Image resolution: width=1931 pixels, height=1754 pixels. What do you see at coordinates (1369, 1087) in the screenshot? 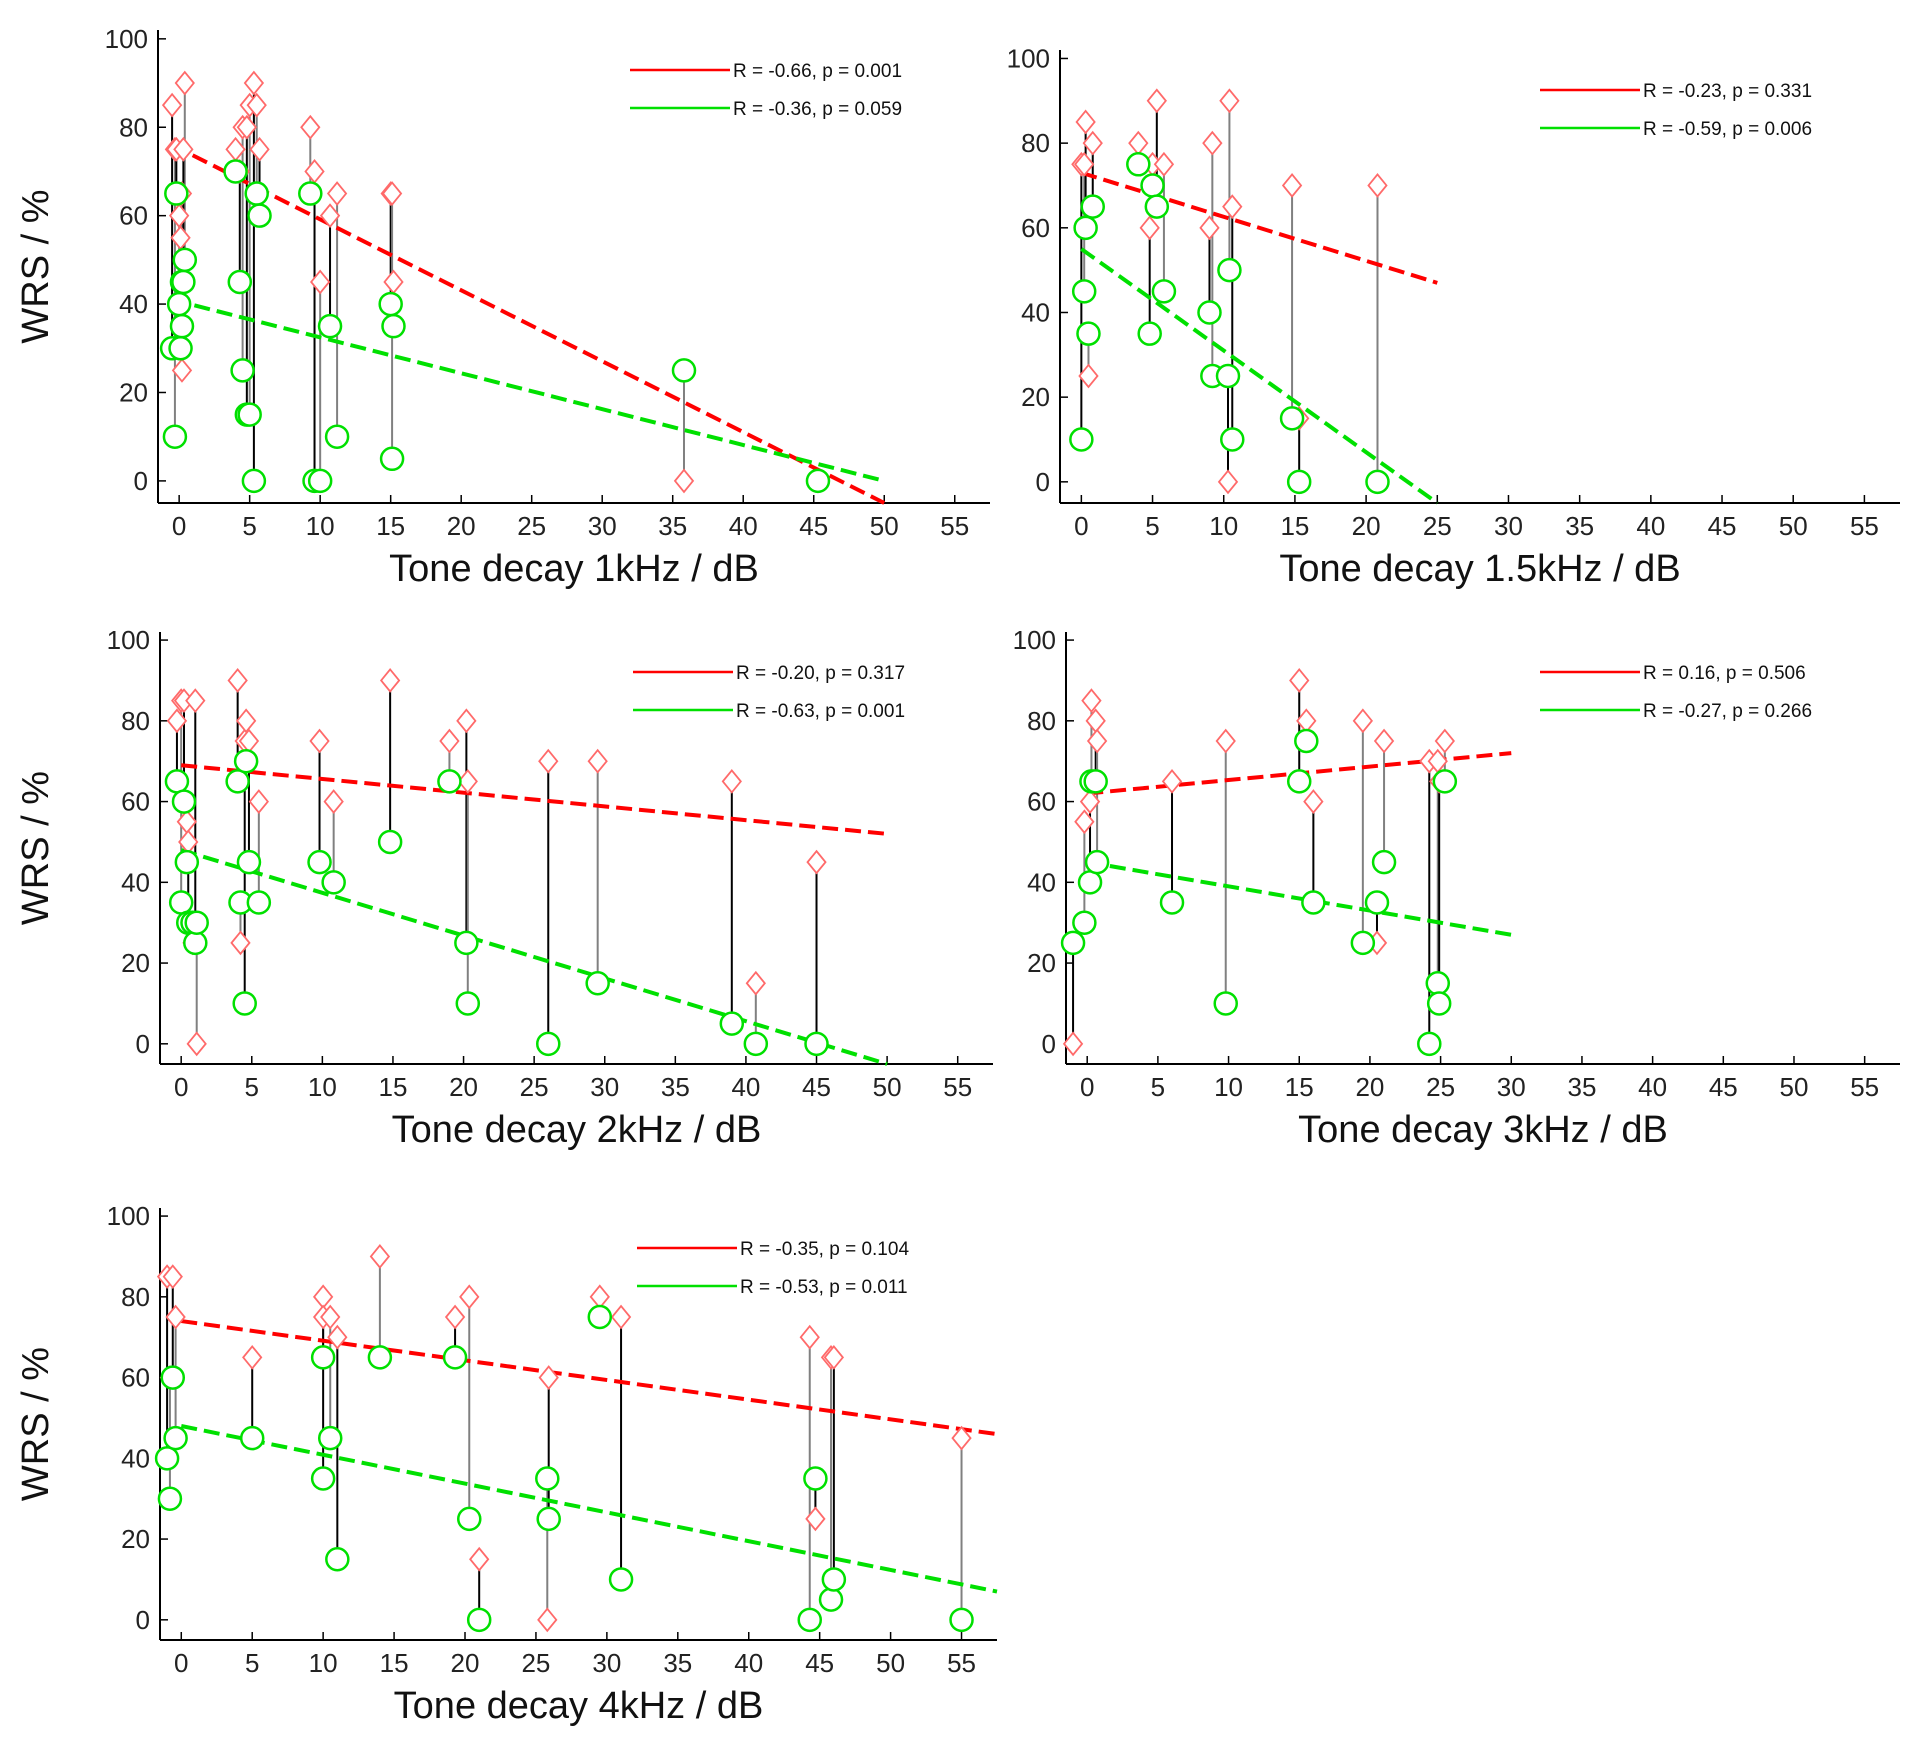
I see `x-tick-label: 20` at bounding box center [1369, 1087].